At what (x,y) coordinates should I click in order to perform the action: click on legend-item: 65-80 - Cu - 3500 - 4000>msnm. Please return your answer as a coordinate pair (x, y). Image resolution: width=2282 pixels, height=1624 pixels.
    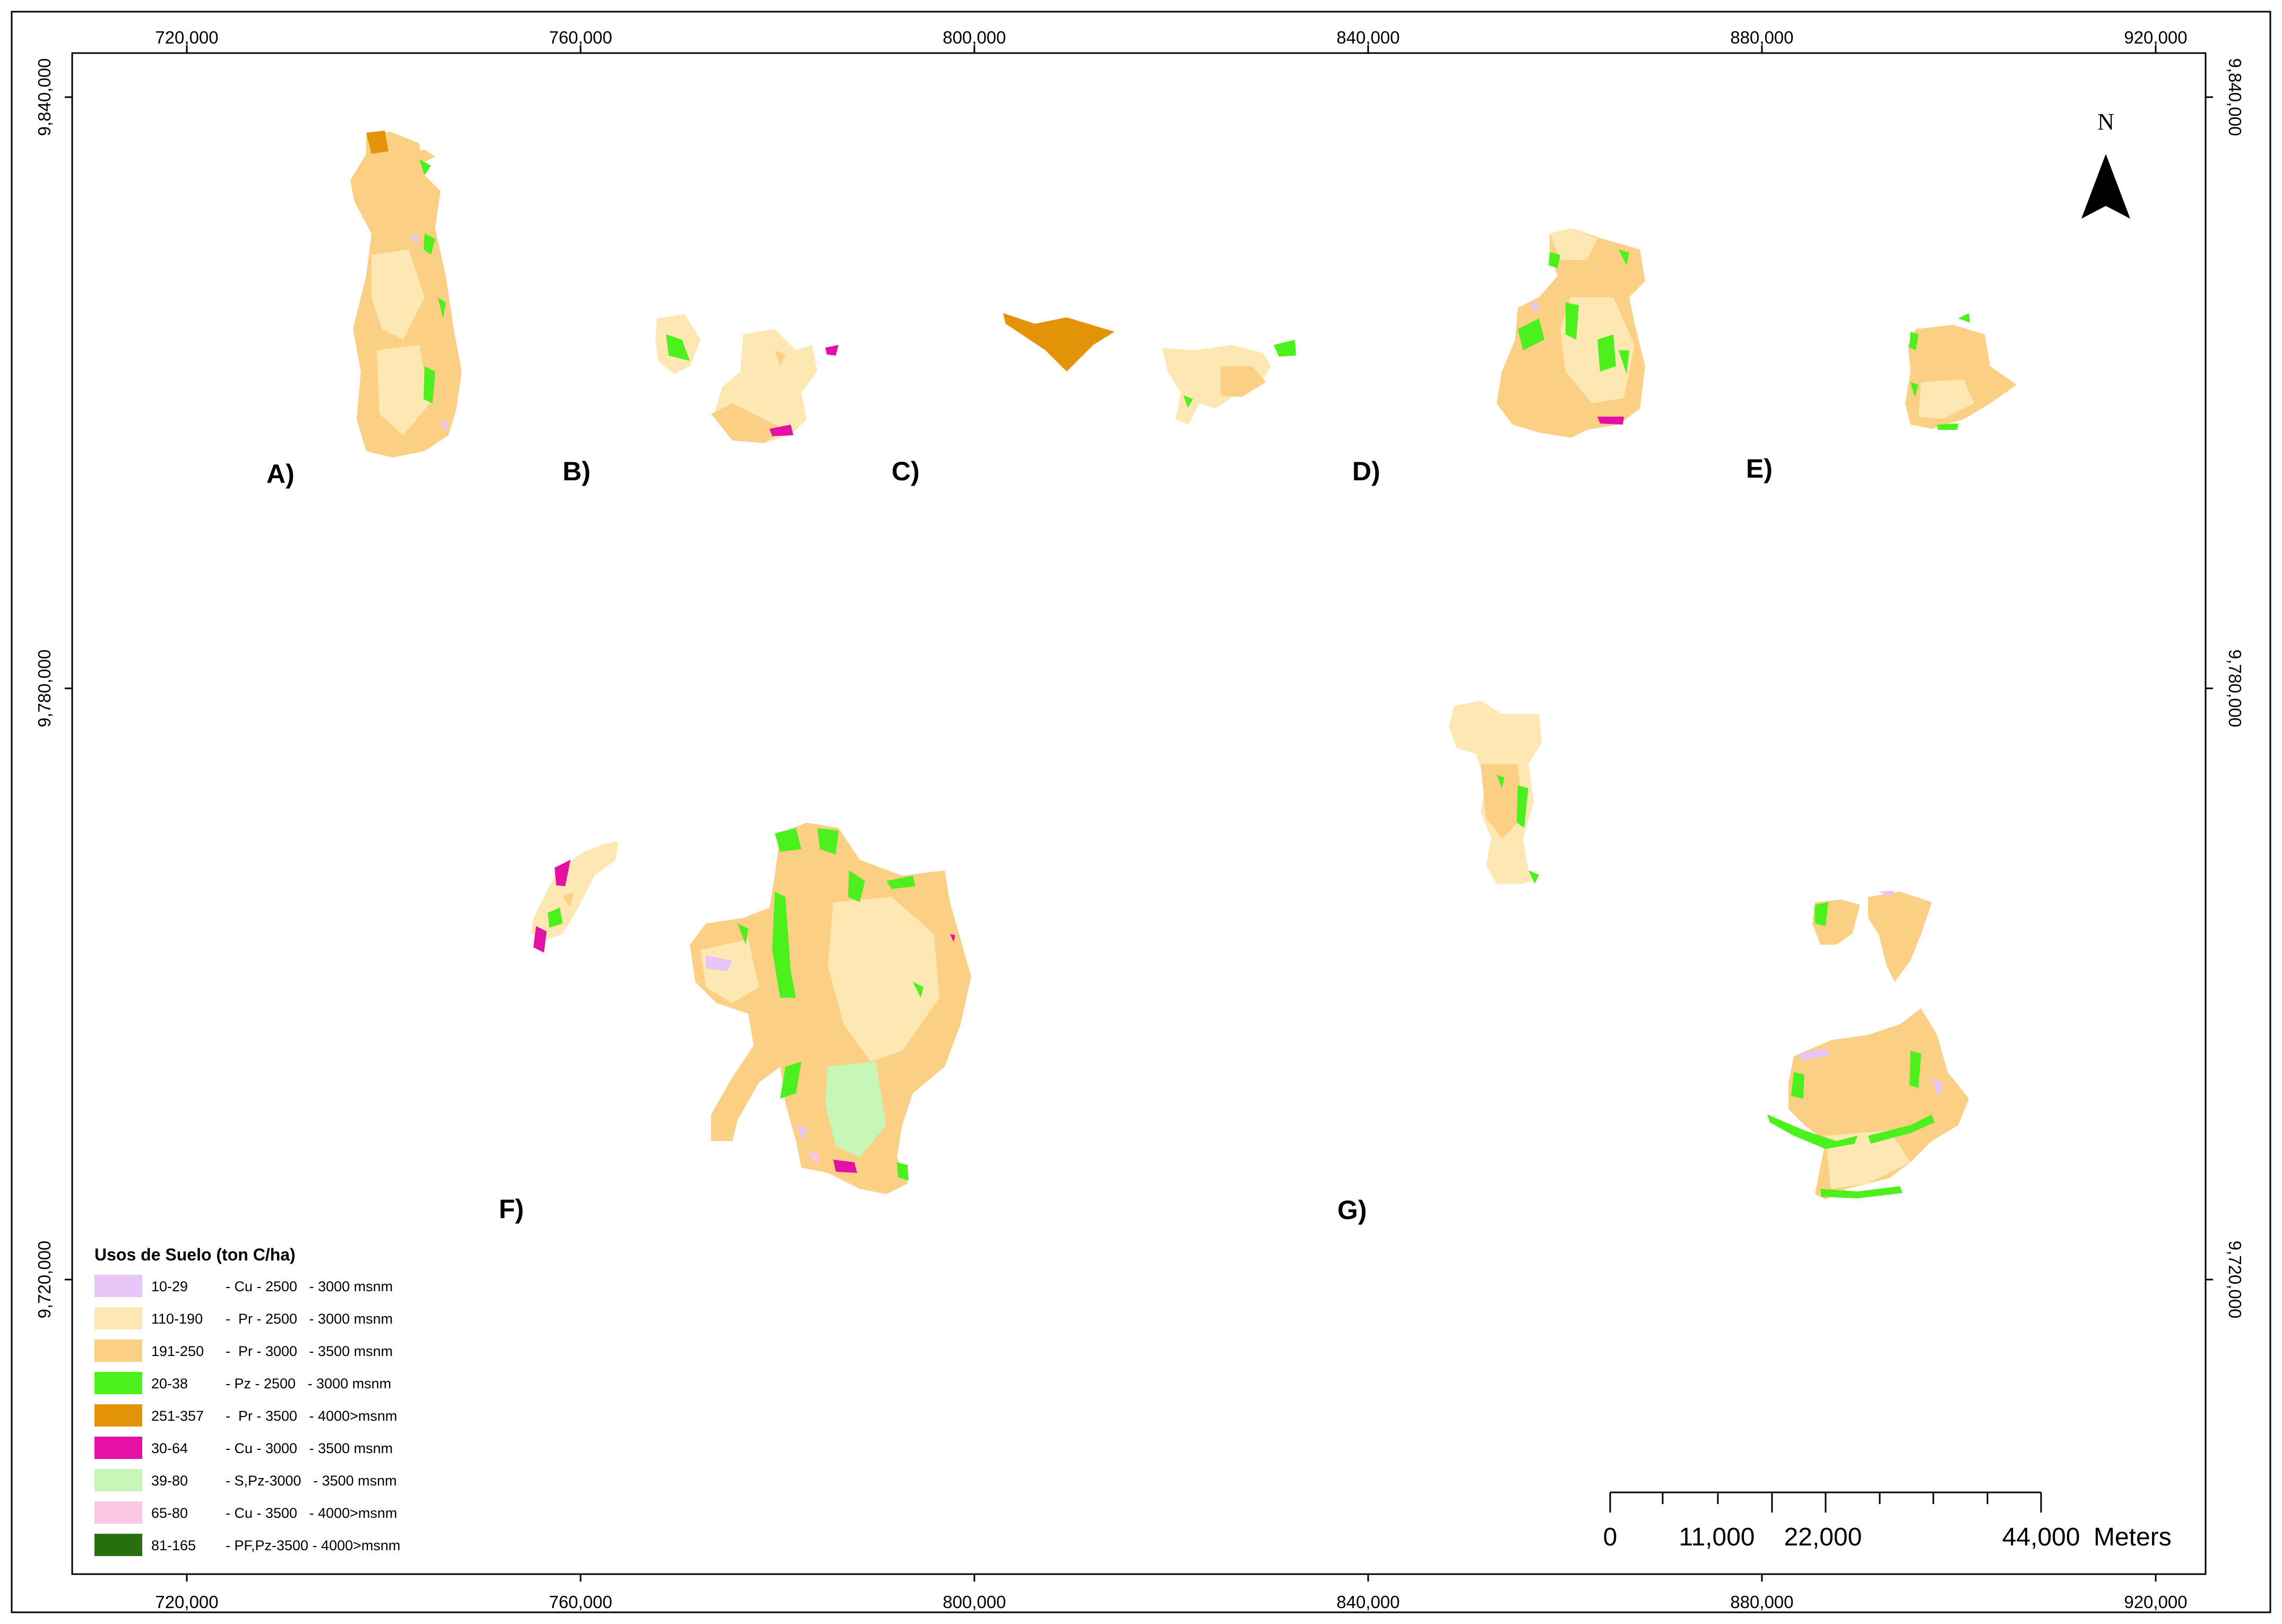
    Looking at the image, I should click on (245, 1512).